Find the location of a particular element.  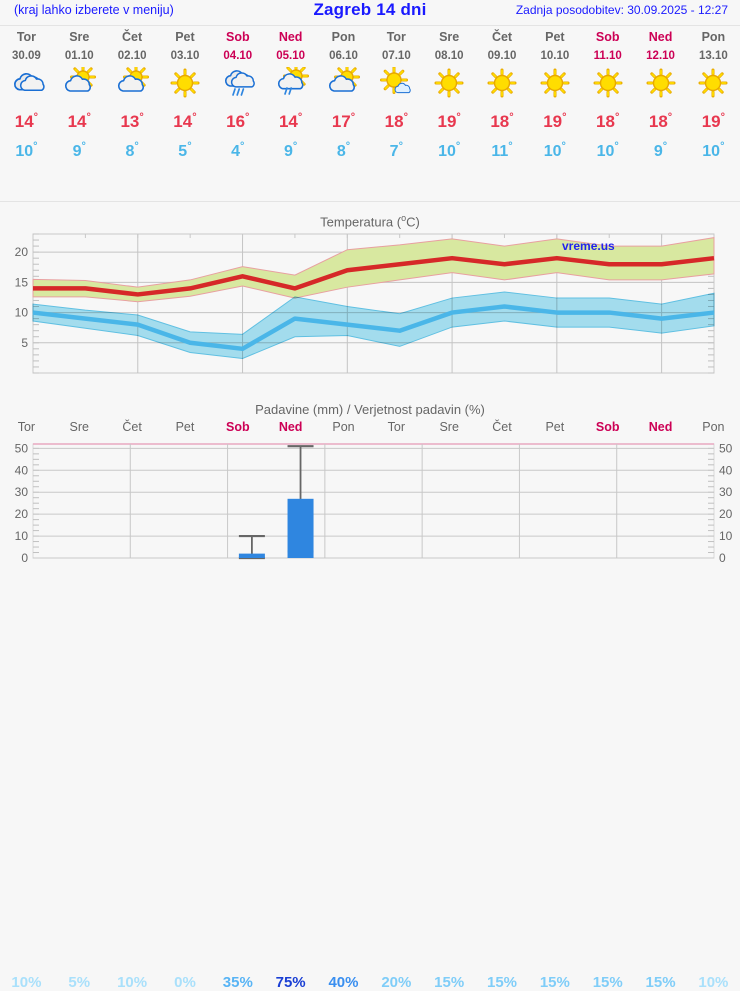

day-column-10.10: 19° is located at coordinates (554, 119).